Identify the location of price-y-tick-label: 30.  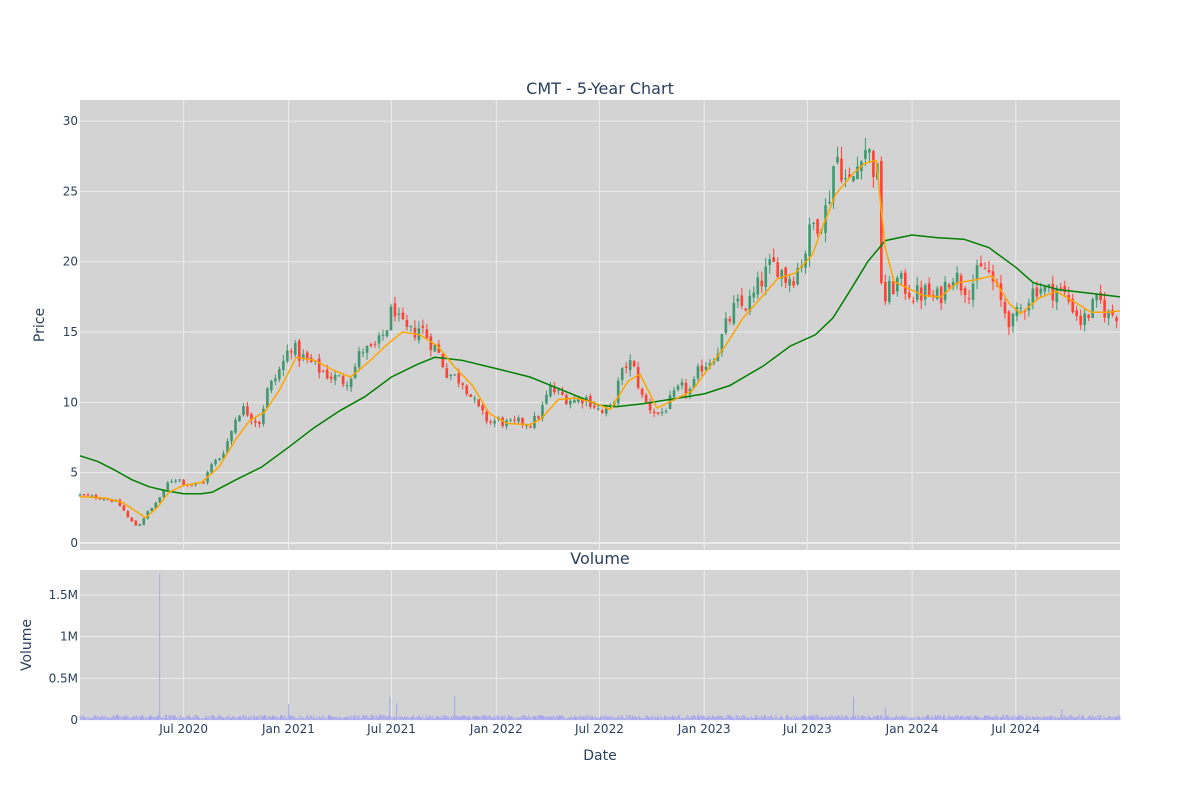
(70, 121).